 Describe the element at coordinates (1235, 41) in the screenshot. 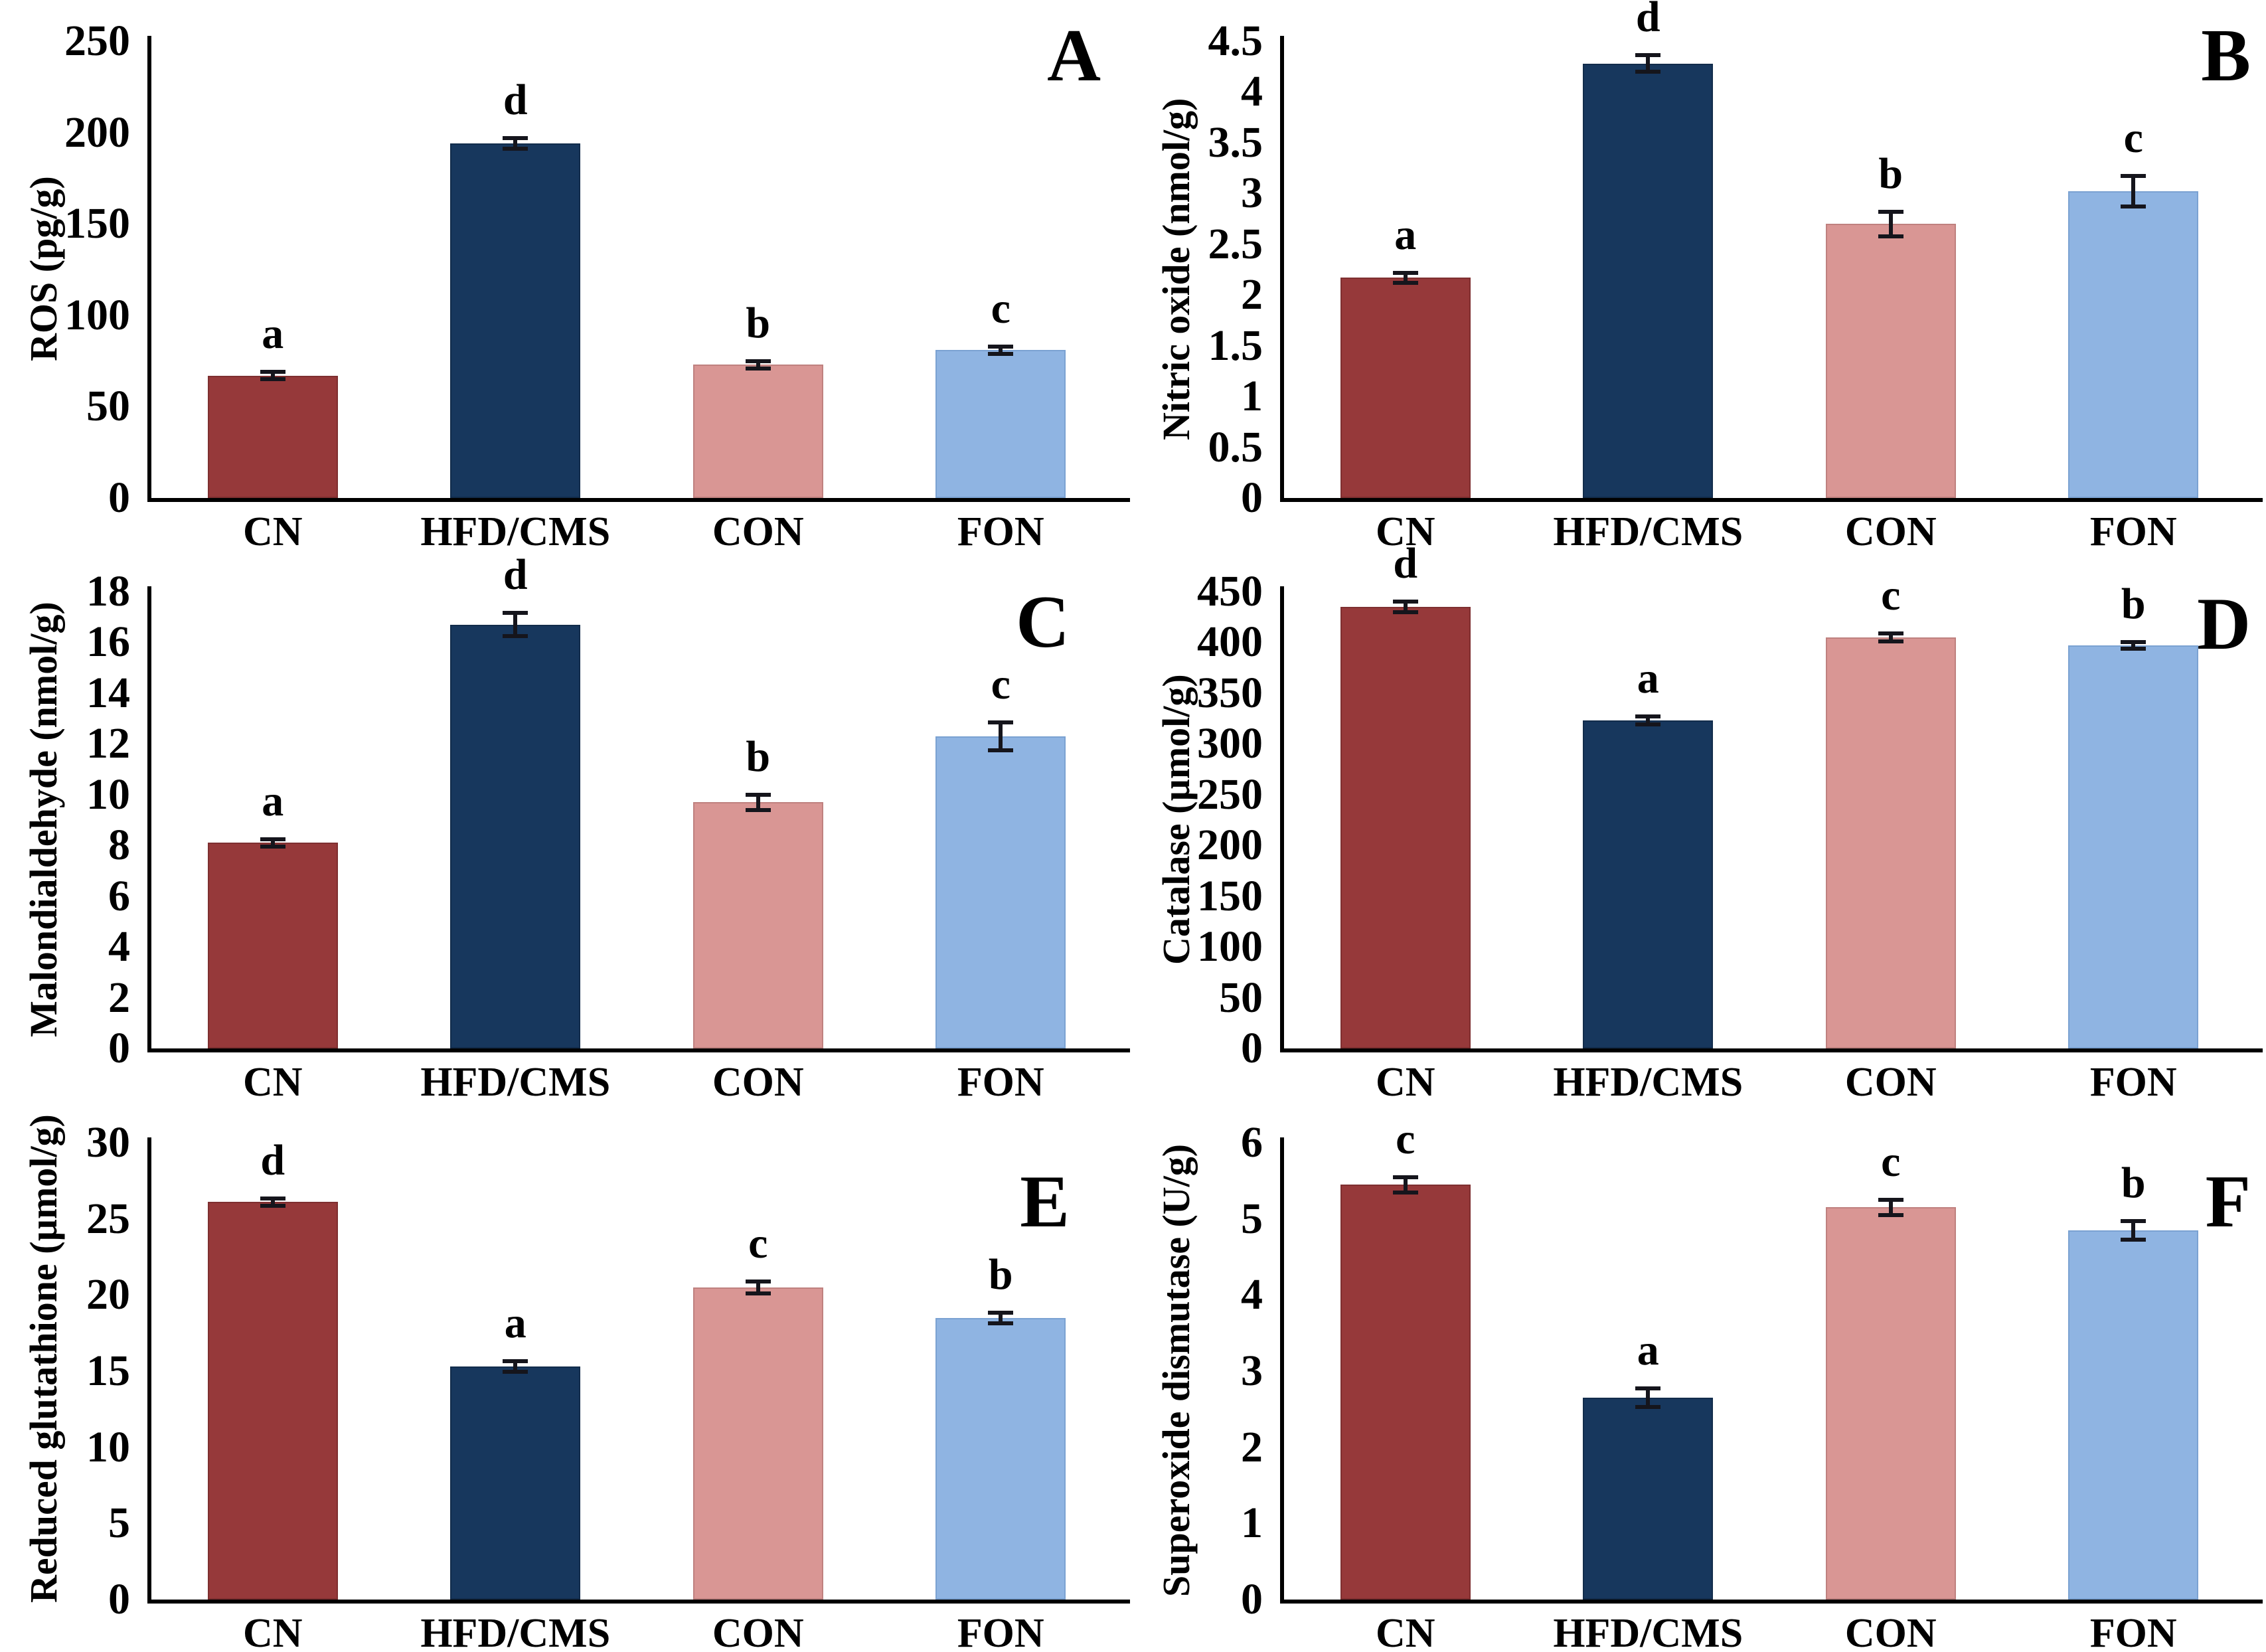

I see `y-tick-label: 4.5` at that location.